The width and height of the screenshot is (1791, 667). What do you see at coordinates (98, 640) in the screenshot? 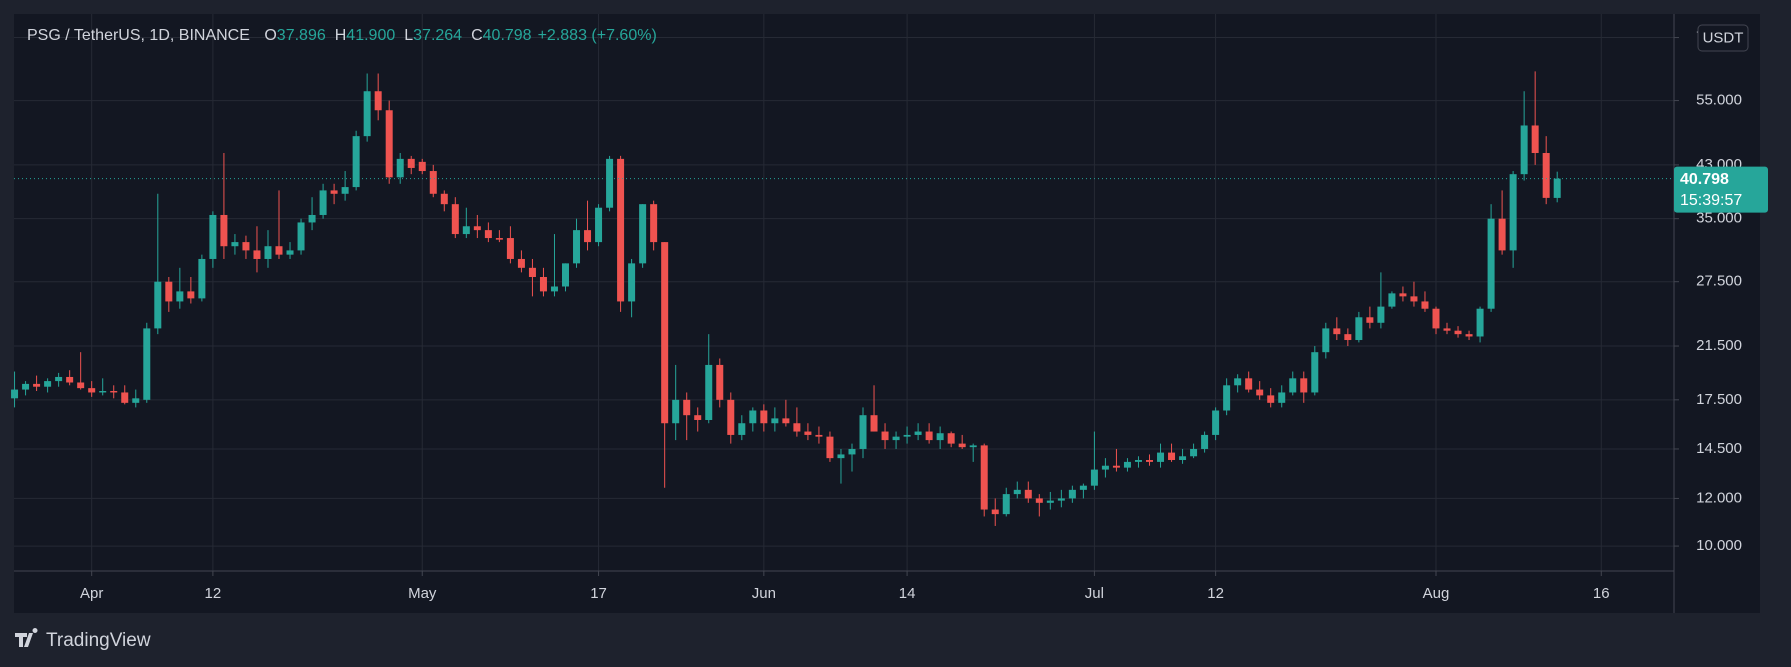
I see `brand-name: TradingView` at bounding box center [98, 640].